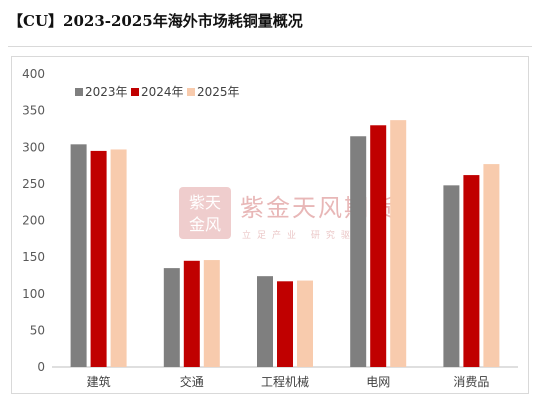  Describe the element at coordinates (270, 46) in the screenshot. I see `title-divider` at that location.